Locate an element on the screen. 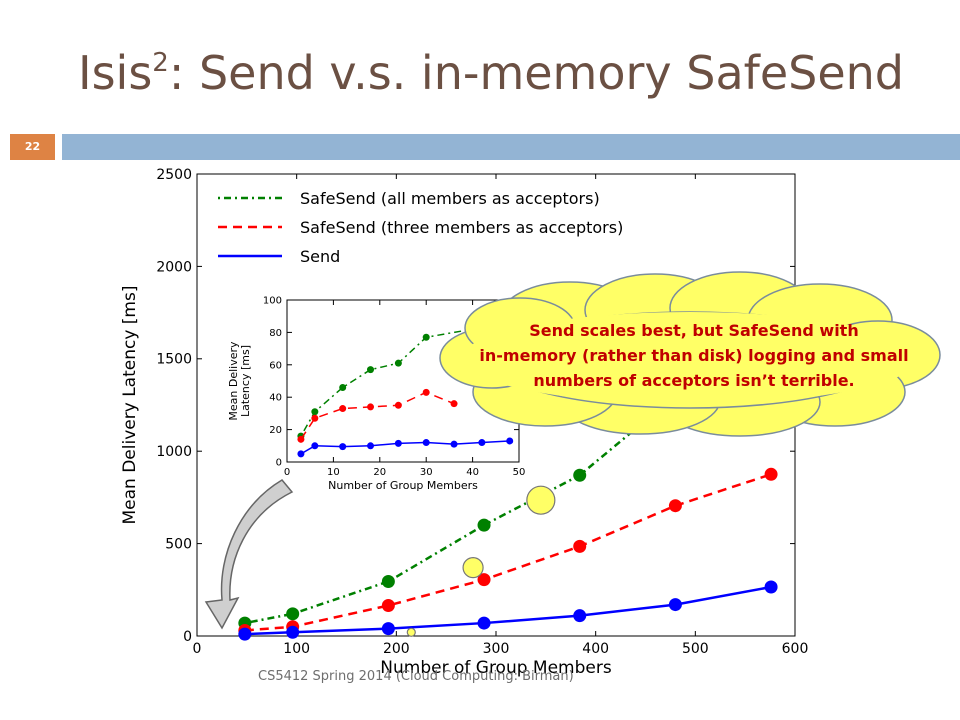  inset-x-tick-label: 10 is located at coordinates (333, 472).